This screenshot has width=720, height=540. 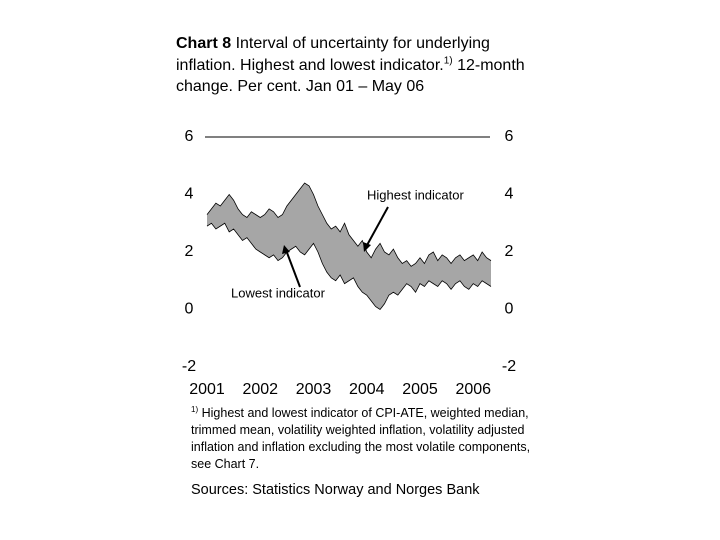 I want to click on x-tick-label: 2001, so click(x=207, y=389).